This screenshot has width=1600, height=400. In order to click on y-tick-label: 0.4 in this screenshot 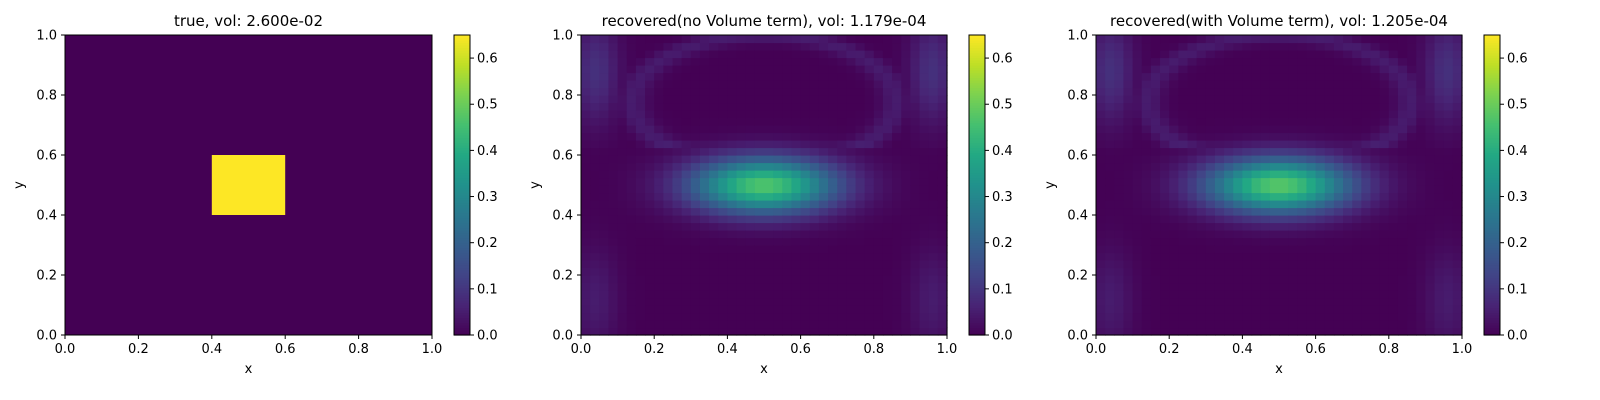, I will do `click(562, 216)`.